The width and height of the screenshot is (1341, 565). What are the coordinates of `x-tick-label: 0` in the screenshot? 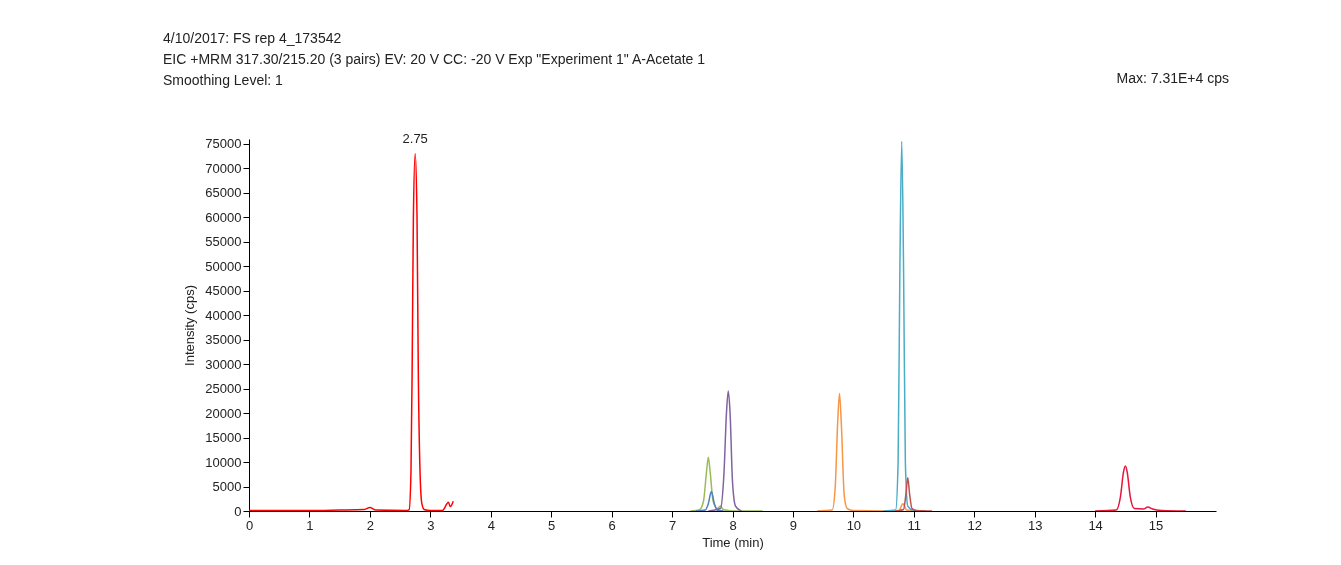 It's located at (249, 525).